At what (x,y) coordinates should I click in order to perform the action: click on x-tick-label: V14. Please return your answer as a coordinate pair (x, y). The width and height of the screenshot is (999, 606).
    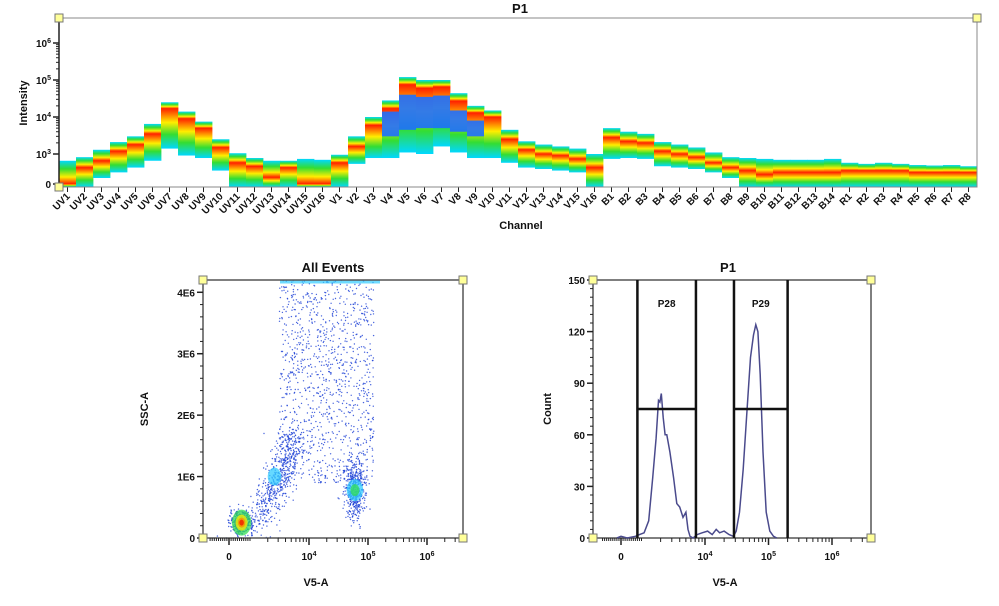
    Looking at the image, I should click on (555, 201).